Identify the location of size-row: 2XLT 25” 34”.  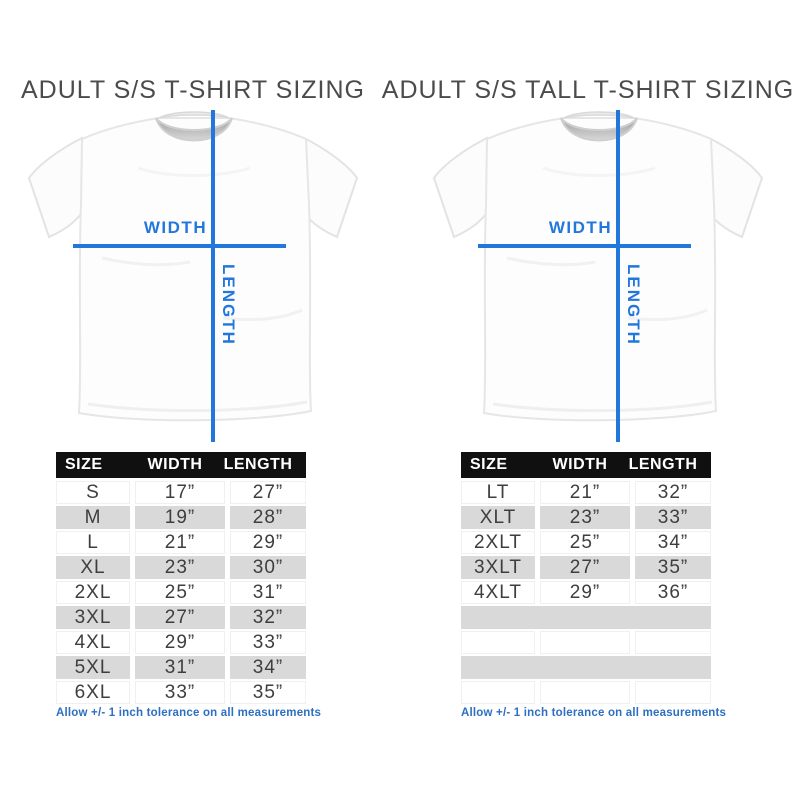
(586, 542).